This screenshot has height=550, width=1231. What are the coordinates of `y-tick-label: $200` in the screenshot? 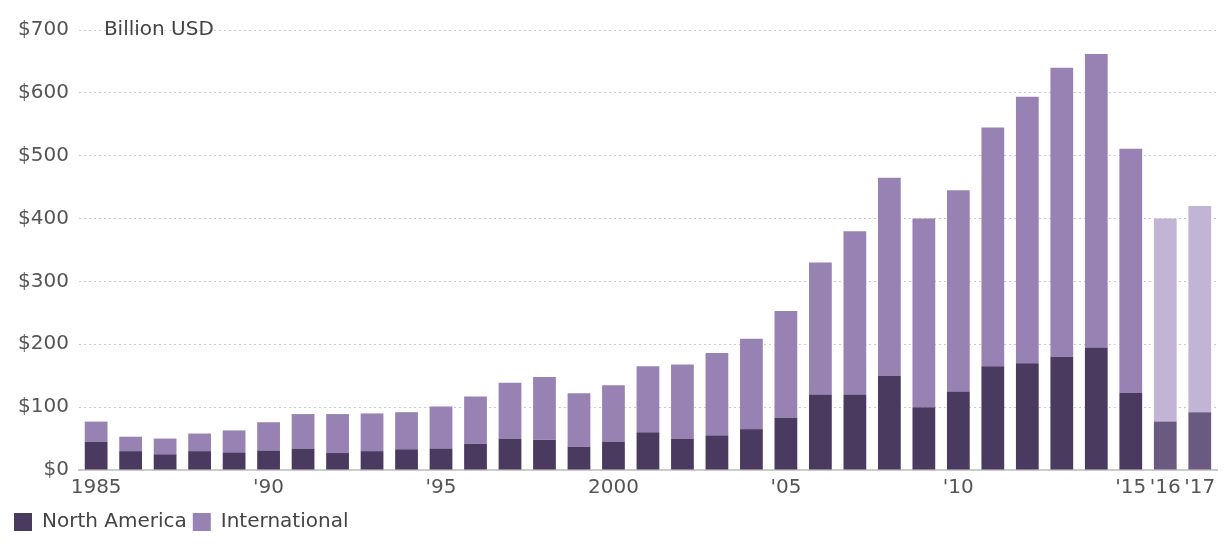 It's located at (43, 342).